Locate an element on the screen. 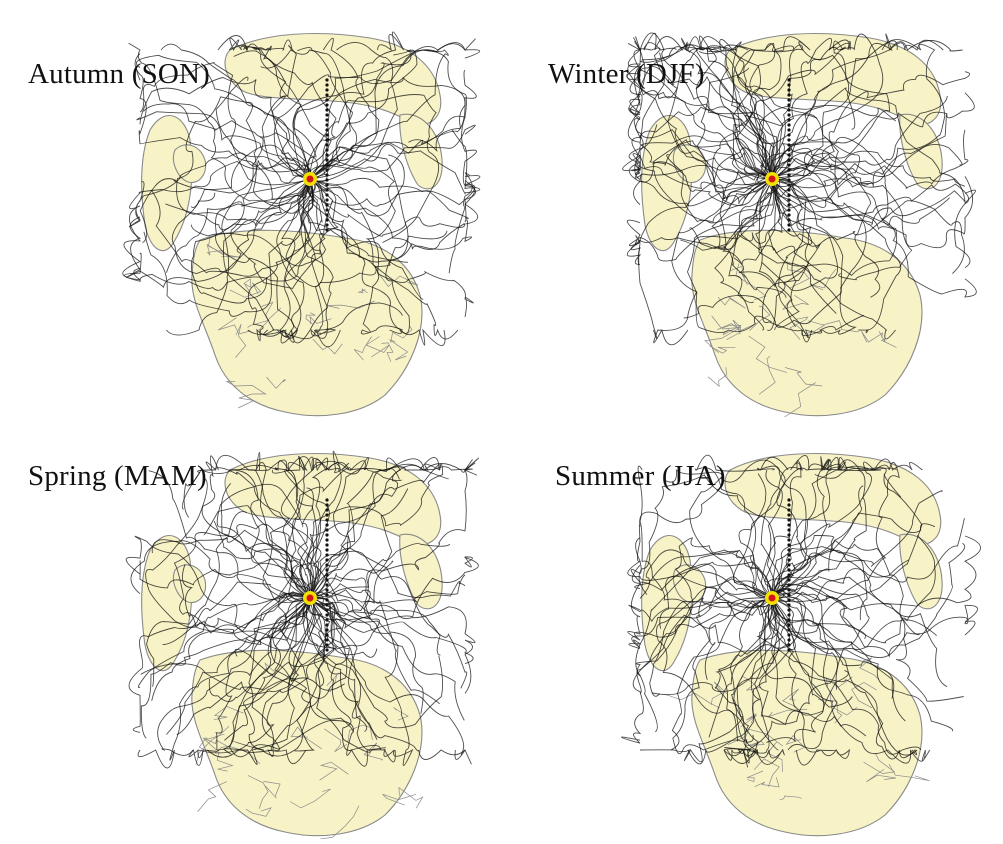  panel-title-autumn: Autumn (SON) is located at coordinates (119, 74).